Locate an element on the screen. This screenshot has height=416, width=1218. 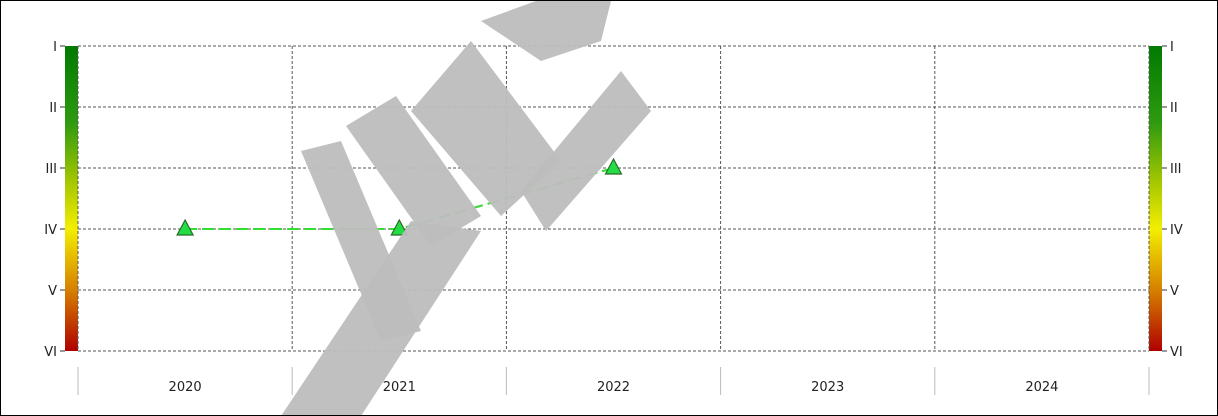
y-tick-label-left: I is located at coordinates (55, 47).